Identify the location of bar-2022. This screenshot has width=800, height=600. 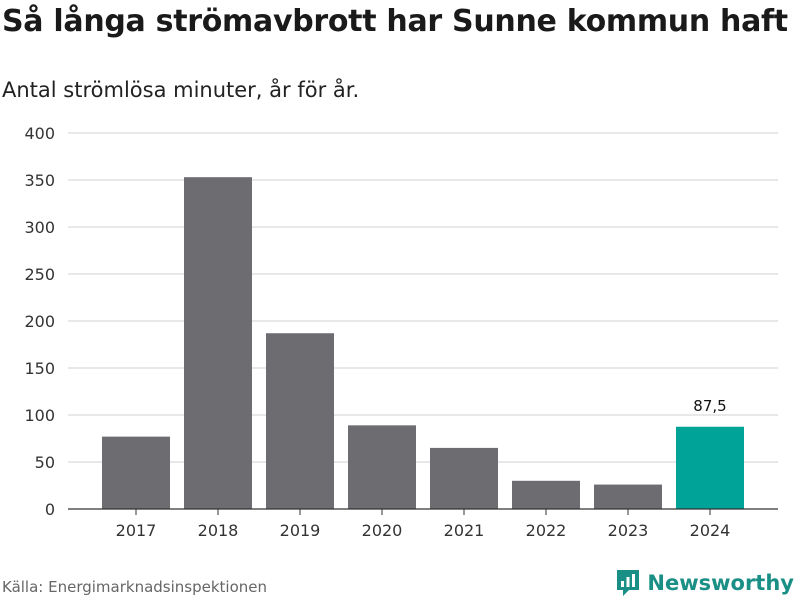
(546, 494).